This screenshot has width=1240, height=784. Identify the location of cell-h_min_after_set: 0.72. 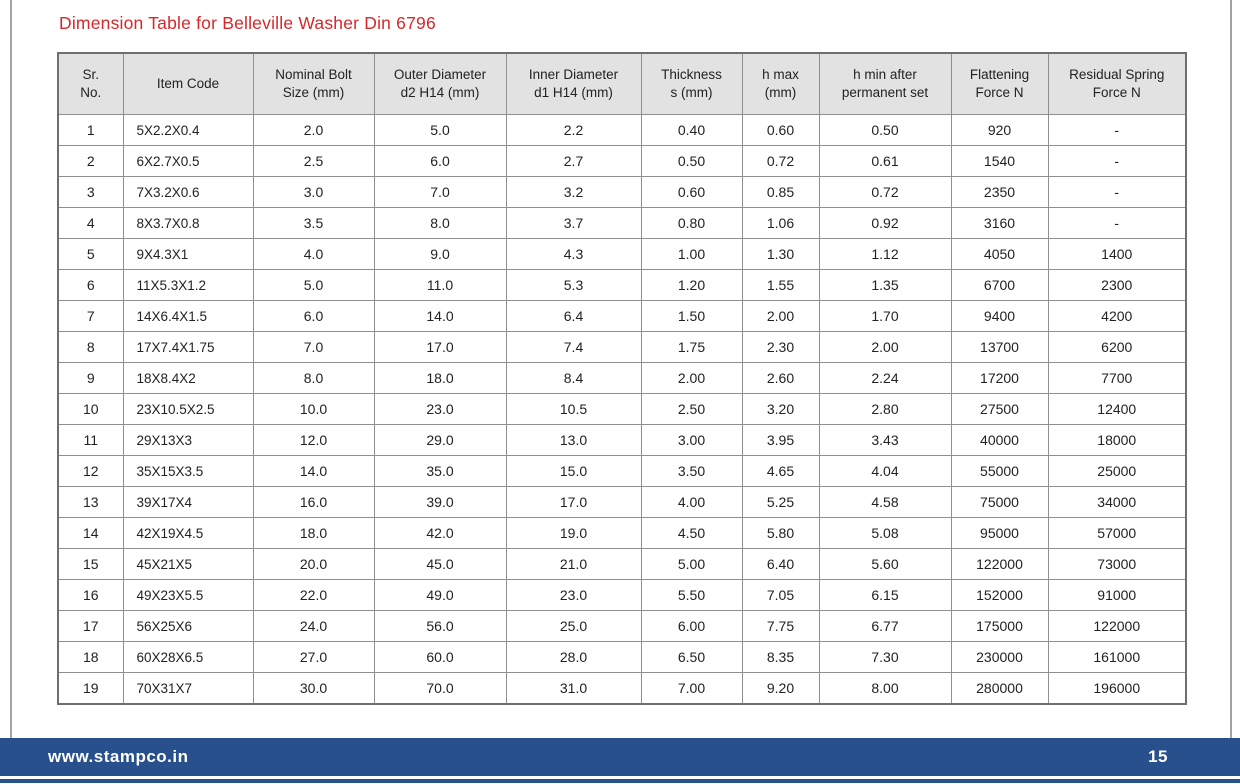
(885, 192).